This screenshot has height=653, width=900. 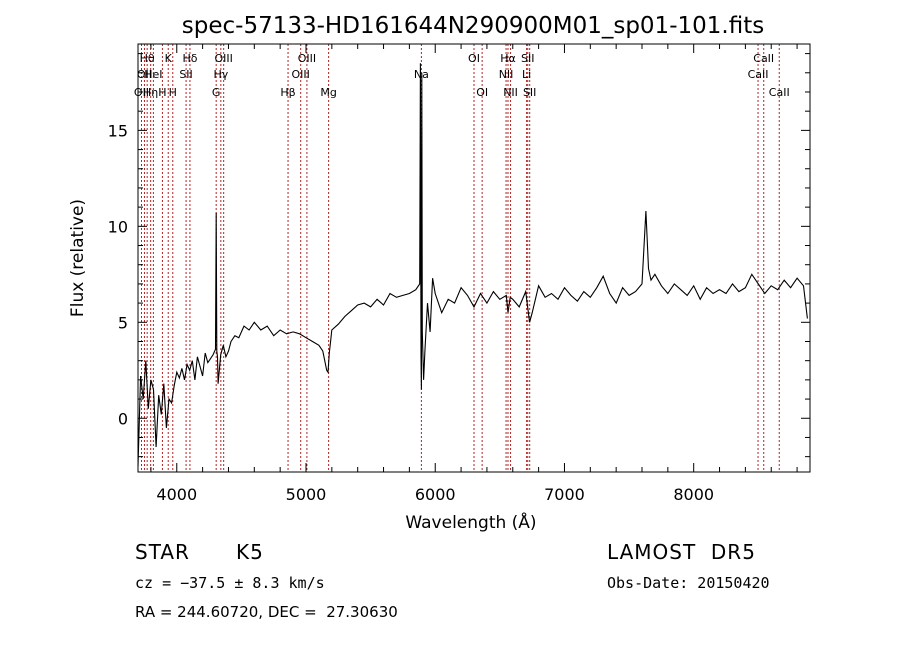 I want to click on ra-dec: RA = 244.60720, DEC = 27.30630, so click(x=266, y=612).